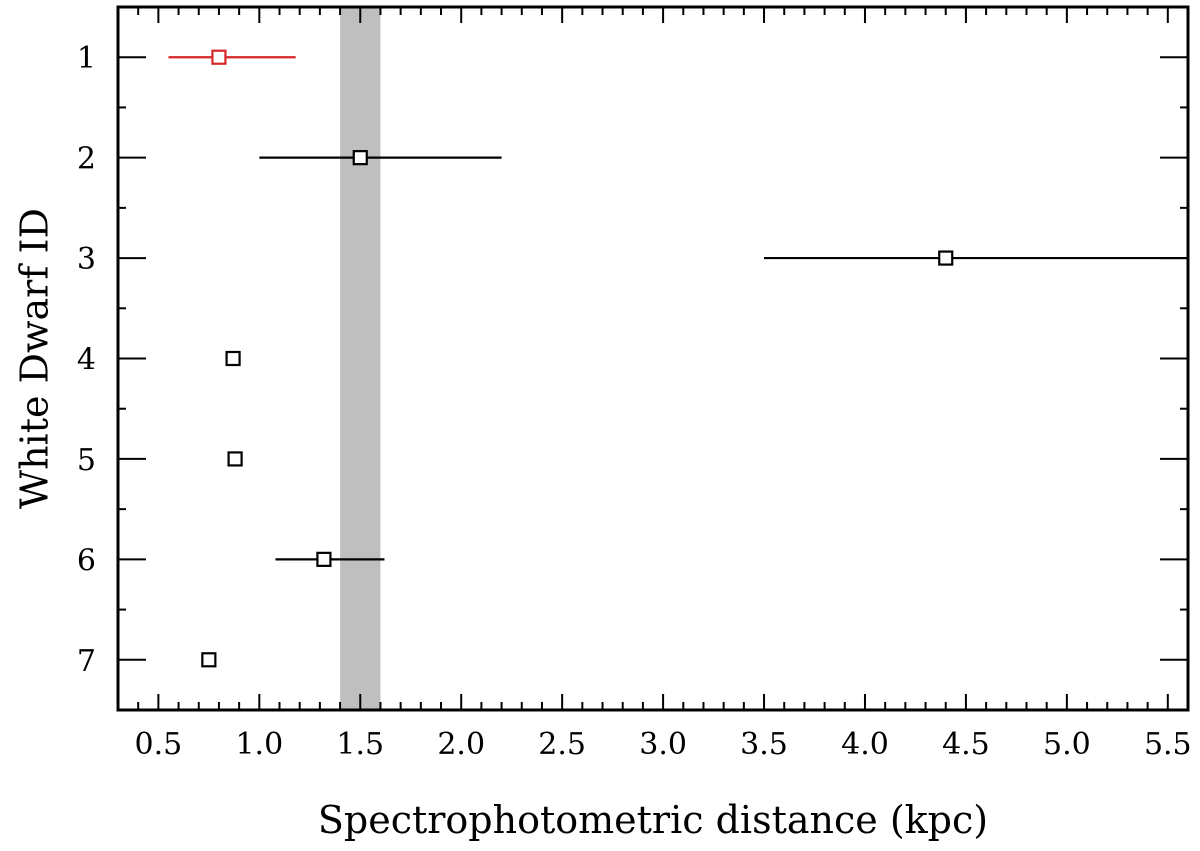  I want to click on x-axis-title: Spectrophotometric distance (kpc), so click(653, 820).